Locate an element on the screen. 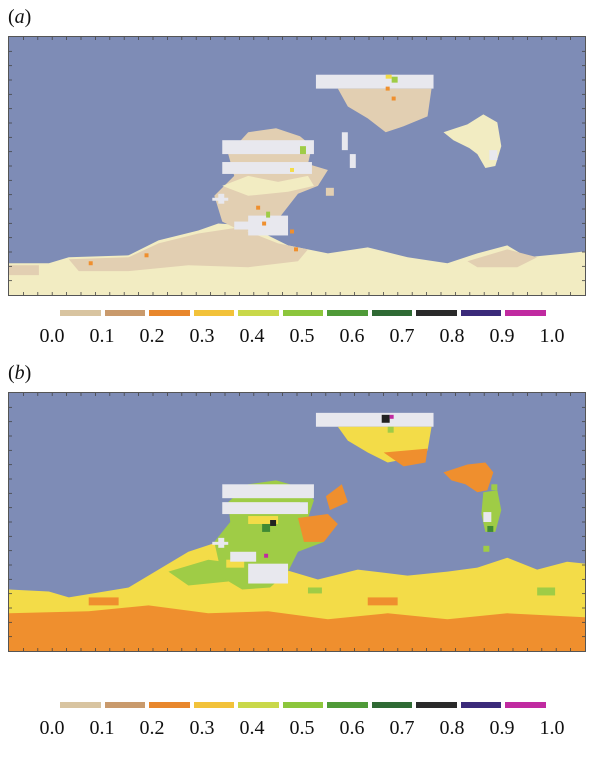 The image size is (598, 768). panel-a-letter: a is located at coordinates (19, 17).